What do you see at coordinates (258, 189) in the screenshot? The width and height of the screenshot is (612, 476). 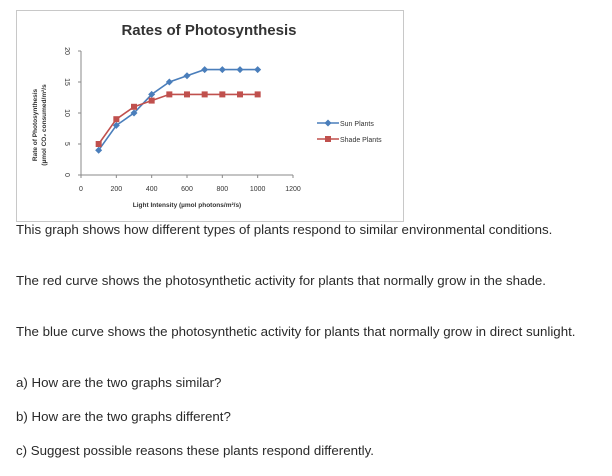 I see `x-tick-label: 1000` at bounding box center [258, 189].